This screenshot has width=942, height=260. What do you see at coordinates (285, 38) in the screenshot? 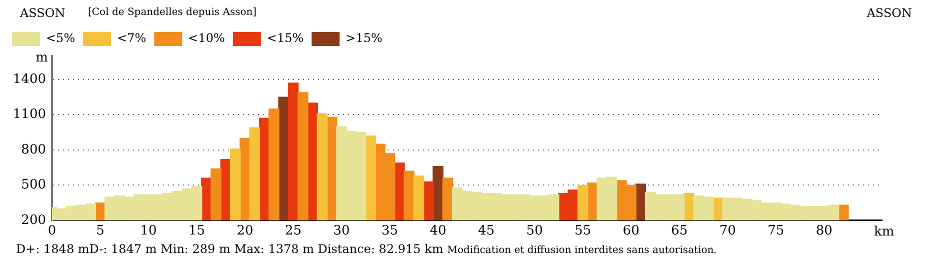
I see `legend-label: <15%` at bounding box center [285, 38].